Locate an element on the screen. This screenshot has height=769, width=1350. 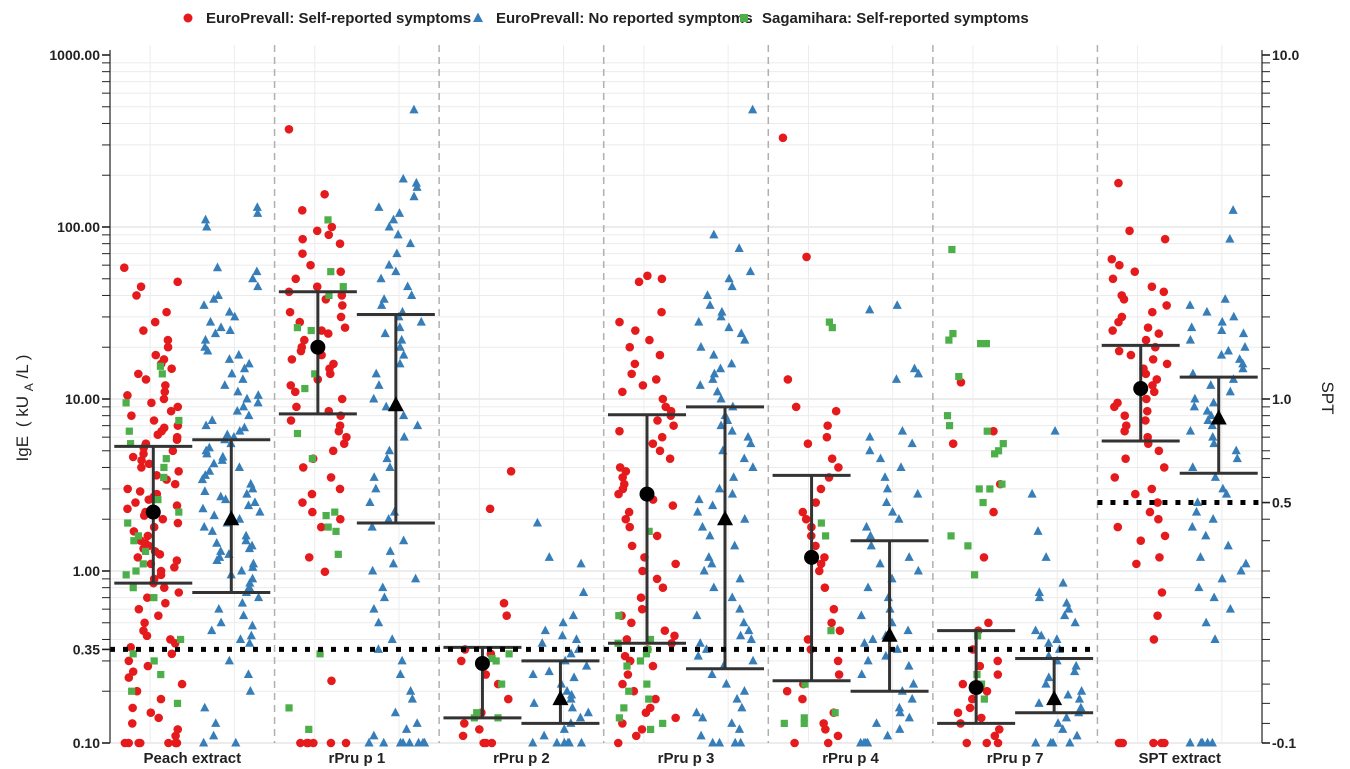
y2-tick-label: 0.5 is located at coordinates (1282, 503).